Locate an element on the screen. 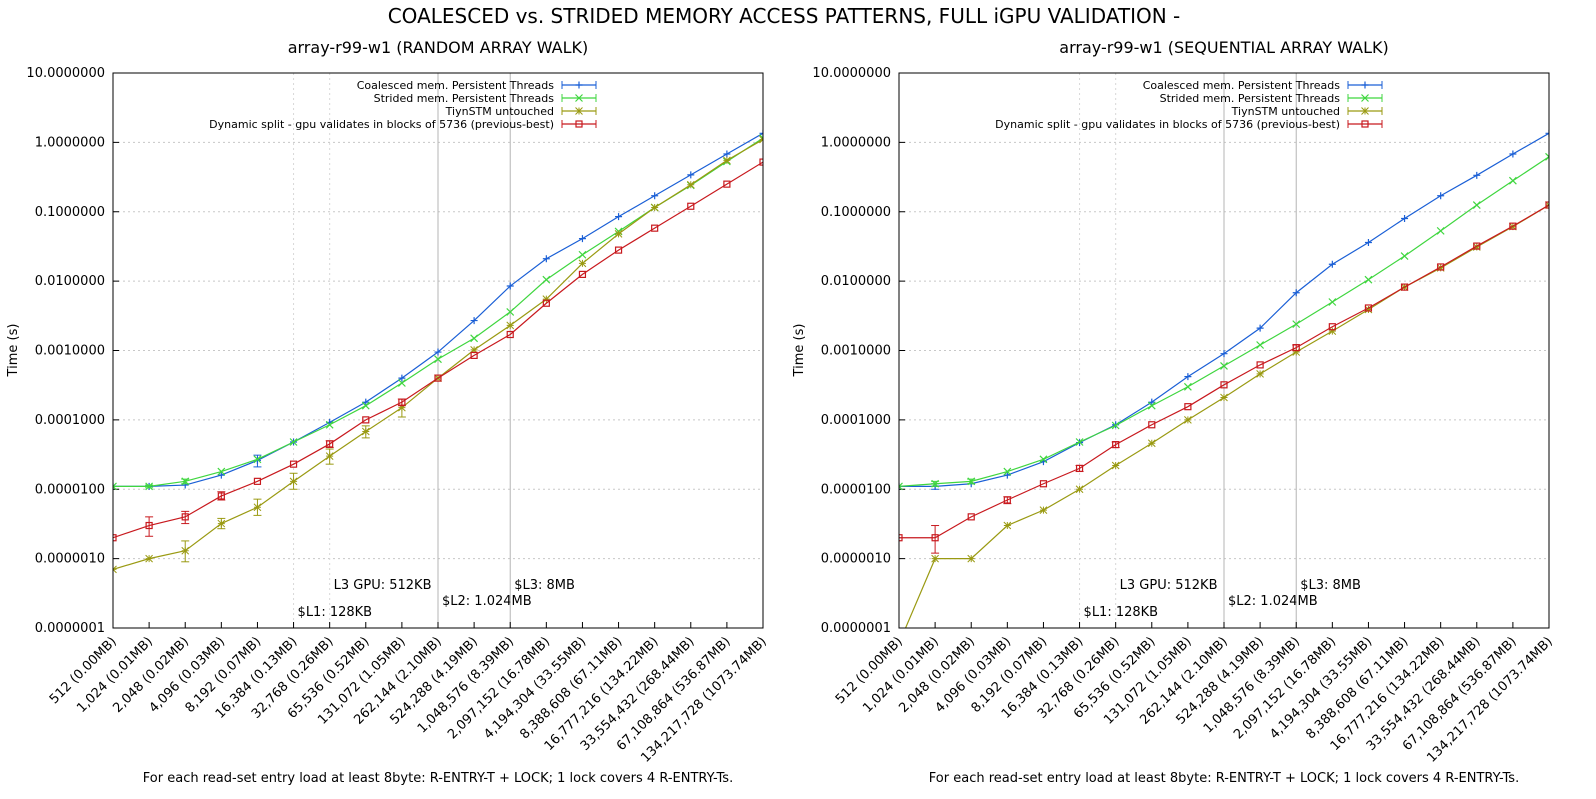 Image resolution: width=1596 pixels, height=799 pixels. y-tick-label: 0.0000100 is located at coordinates (70, 489).